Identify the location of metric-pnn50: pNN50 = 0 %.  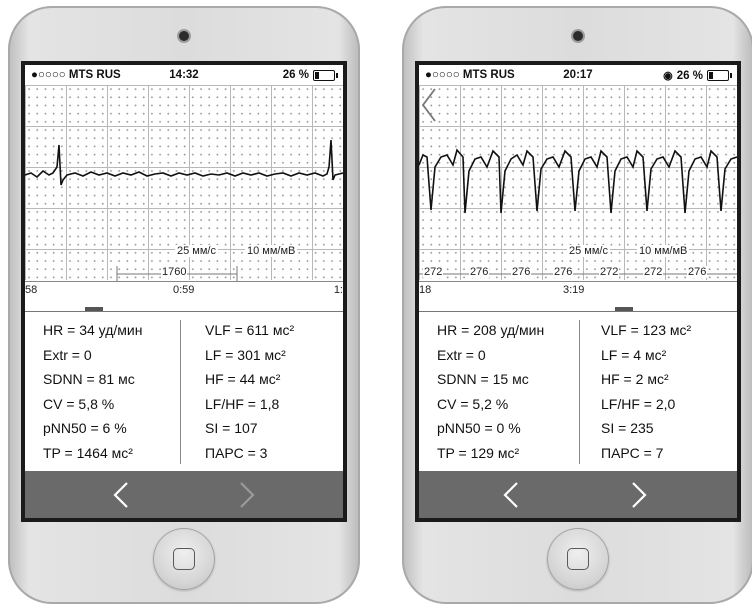
(479, 428).